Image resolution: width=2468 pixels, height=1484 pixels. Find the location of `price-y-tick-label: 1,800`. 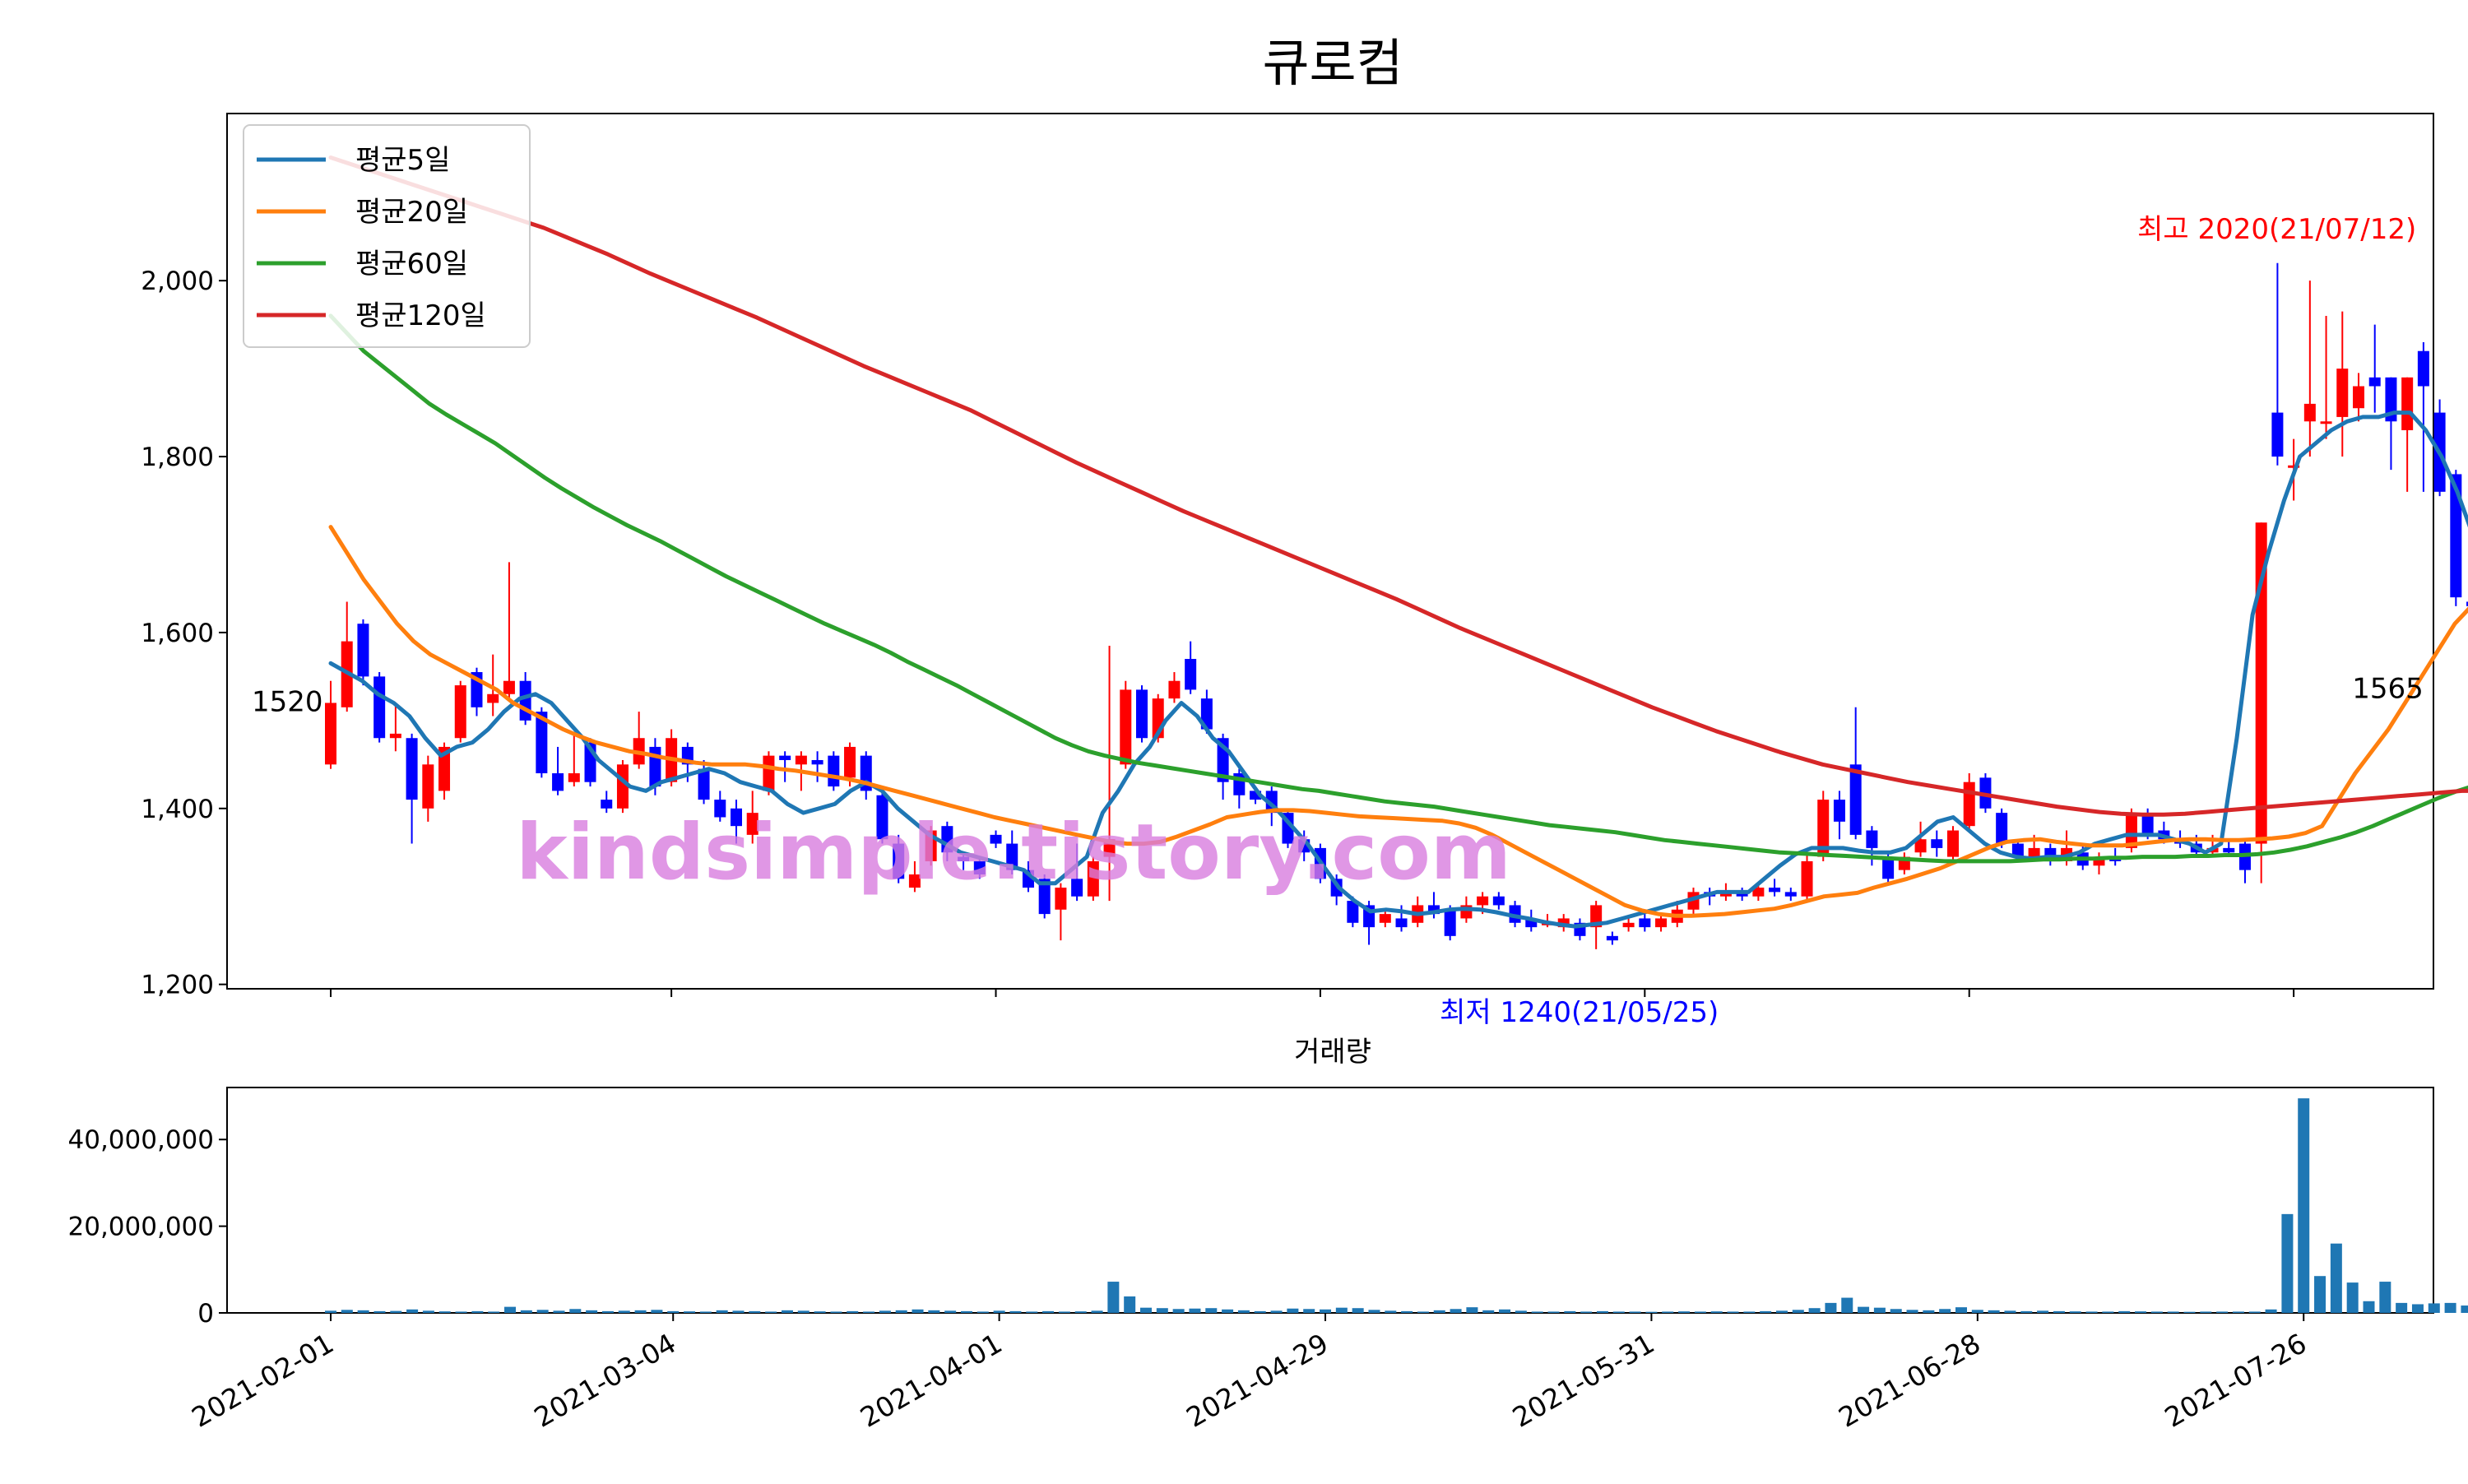

price-y-tick-label: 1,800 is located at coordinates (177, 458).